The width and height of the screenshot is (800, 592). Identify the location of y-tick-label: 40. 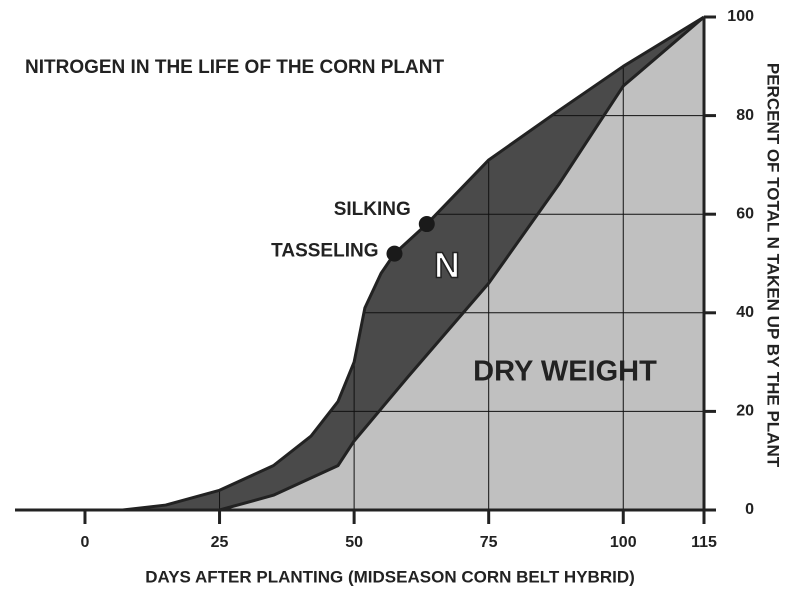
(745, 312).